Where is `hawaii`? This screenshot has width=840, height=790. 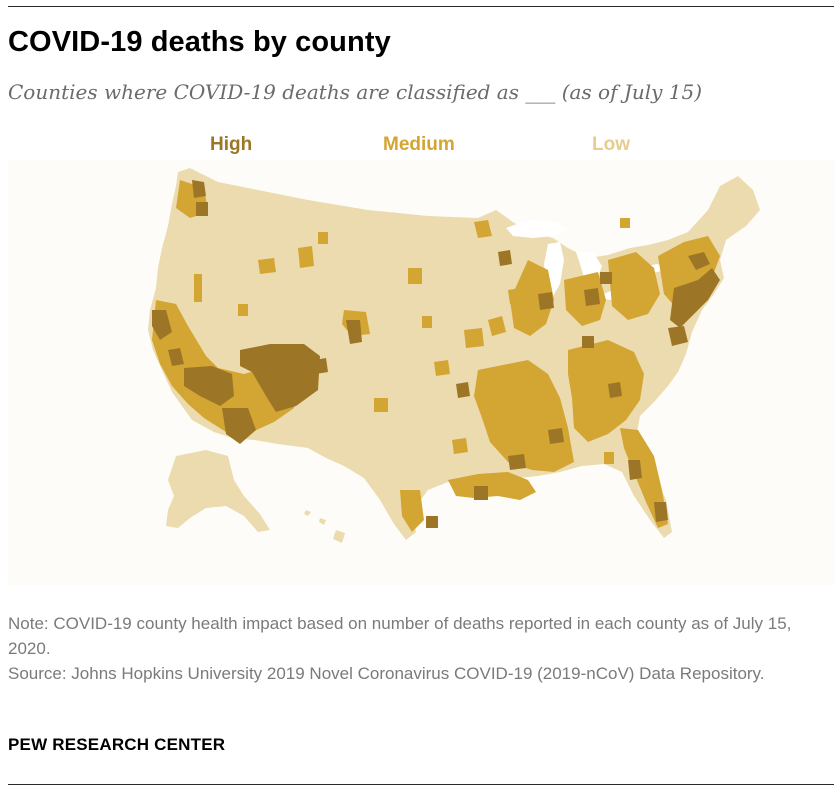
hawaii is located at coordinates (324, 526).